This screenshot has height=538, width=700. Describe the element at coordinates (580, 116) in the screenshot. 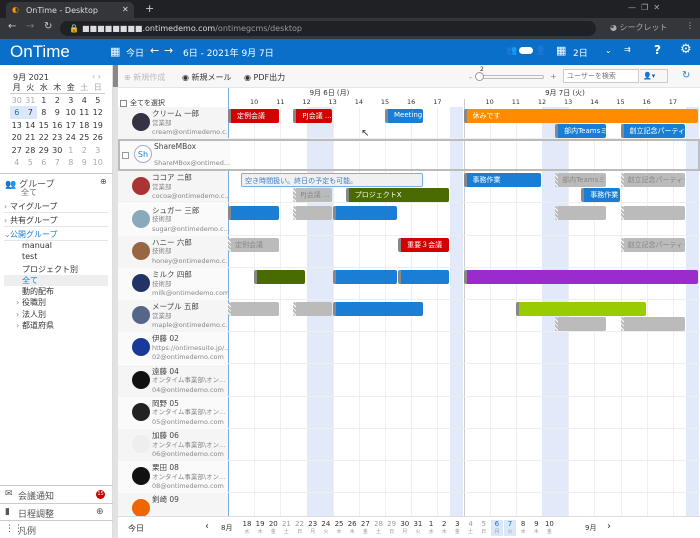

I see `calendar-event: 休みです` at that location.